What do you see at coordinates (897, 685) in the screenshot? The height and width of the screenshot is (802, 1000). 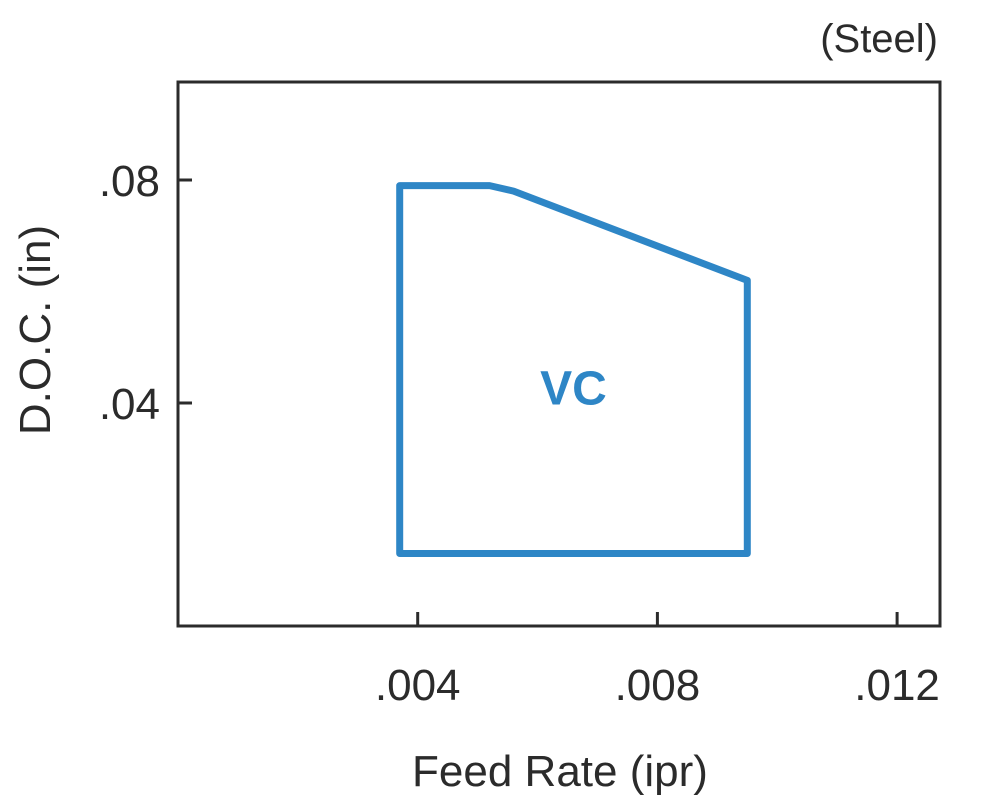 I see `x-tick-label: .012` at bounding box center [897, 685].